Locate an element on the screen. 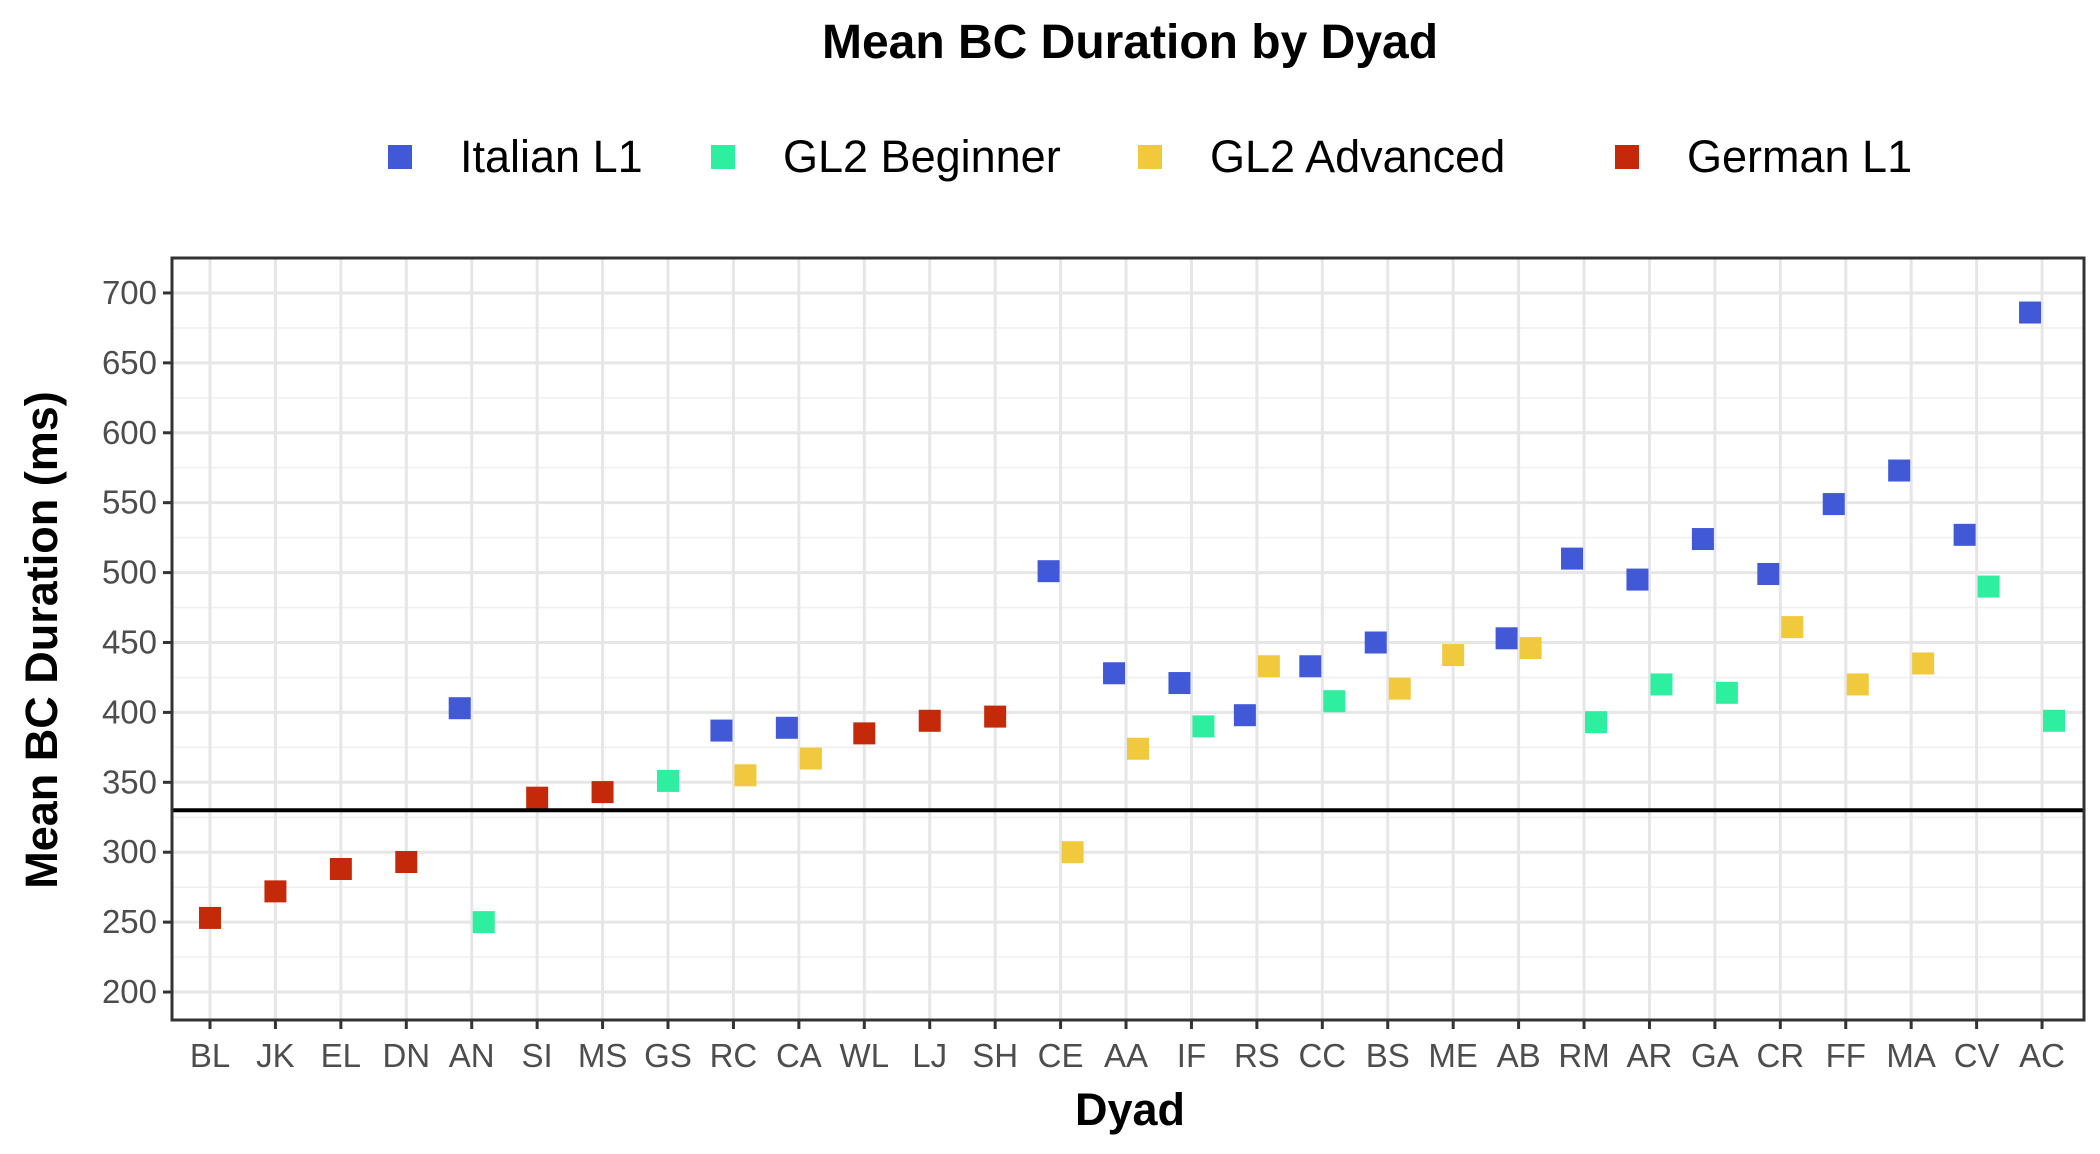  point-sh is located at coordinates (995, 716).